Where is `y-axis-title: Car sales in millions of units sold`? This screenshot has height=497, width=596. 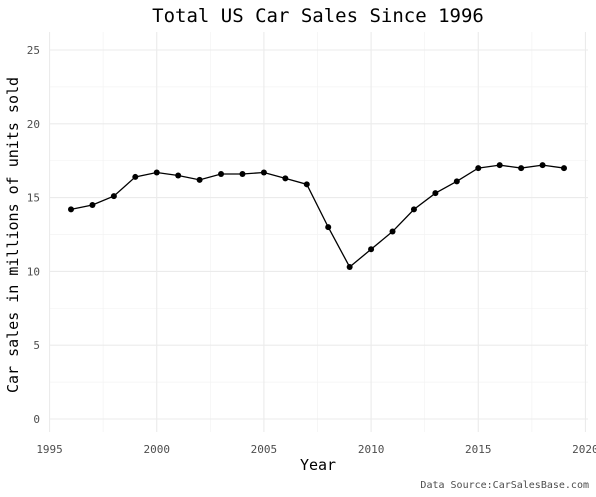 y-axis-title: Car sales in millions of units sold is located at coordinates (13, 235).